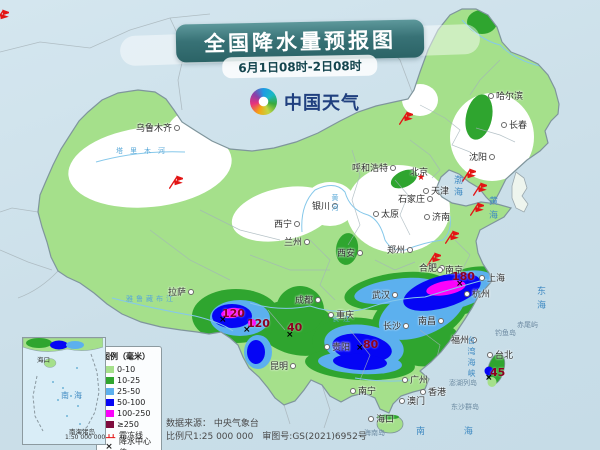 The image size is (600, 450). Describe the element at coordinates (297, 241) in the screenshot. I see `city-lanzhou: 兰州` at that location.